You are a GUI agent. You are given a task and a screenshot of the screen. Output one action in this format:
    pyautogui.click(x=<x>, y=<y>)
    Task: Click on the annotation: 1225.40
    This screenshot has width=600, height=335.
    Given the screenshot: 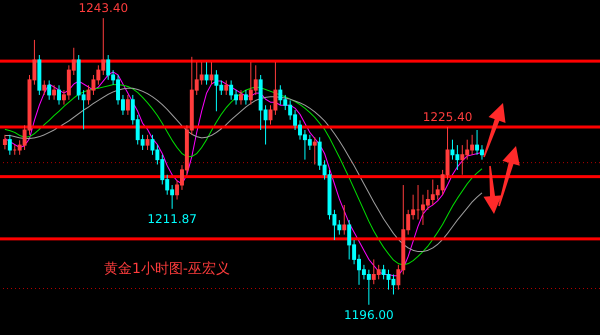 What is the action you would take?
    pyautogui.click(x=447, y=117)
    